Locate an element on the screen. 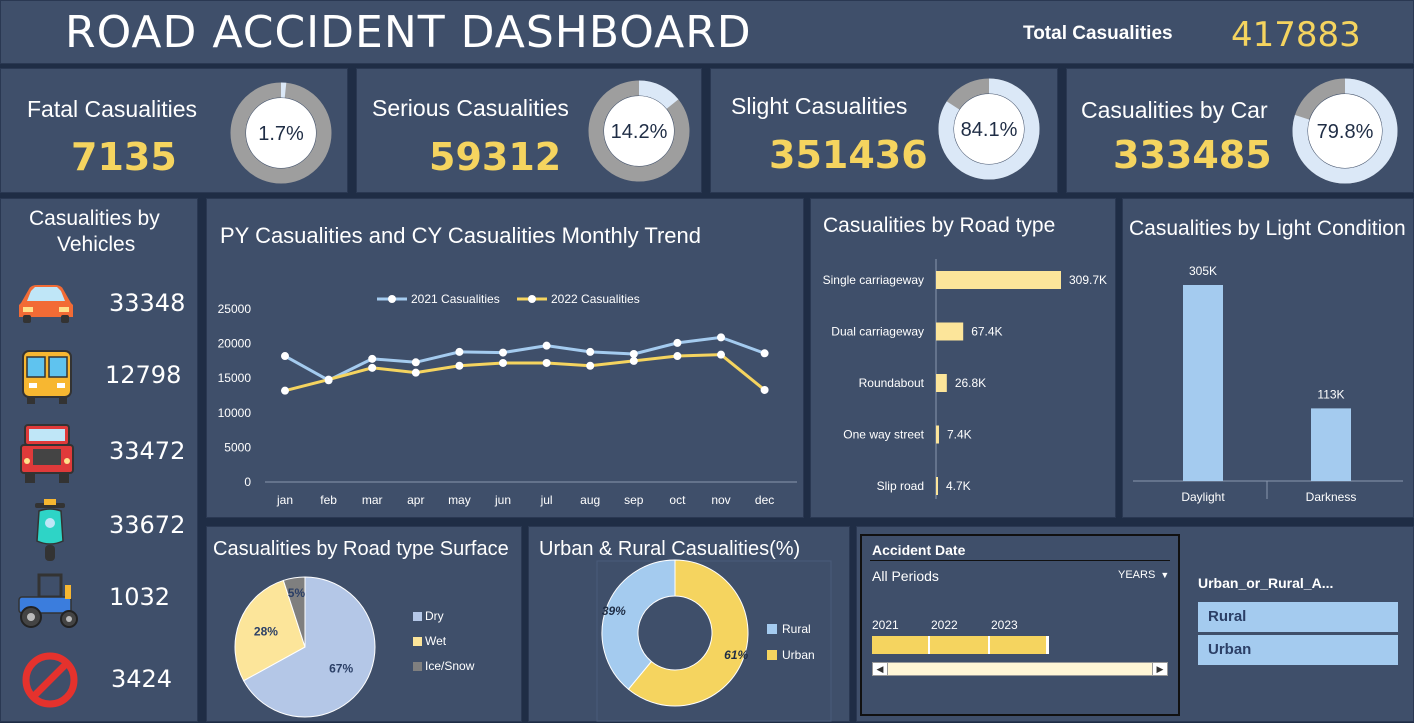  slicer-divider is located at coordinates (1020, 560).